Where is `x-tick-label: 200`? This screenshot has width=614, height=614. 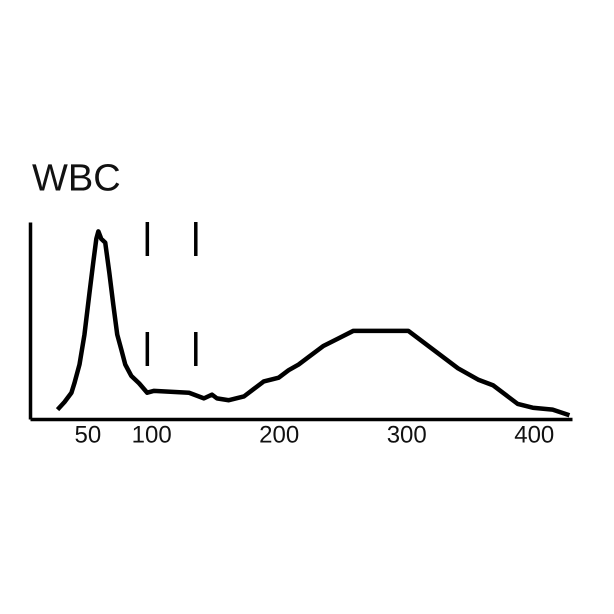
x-tick-label: 200 is located at coordinates (279, 435).